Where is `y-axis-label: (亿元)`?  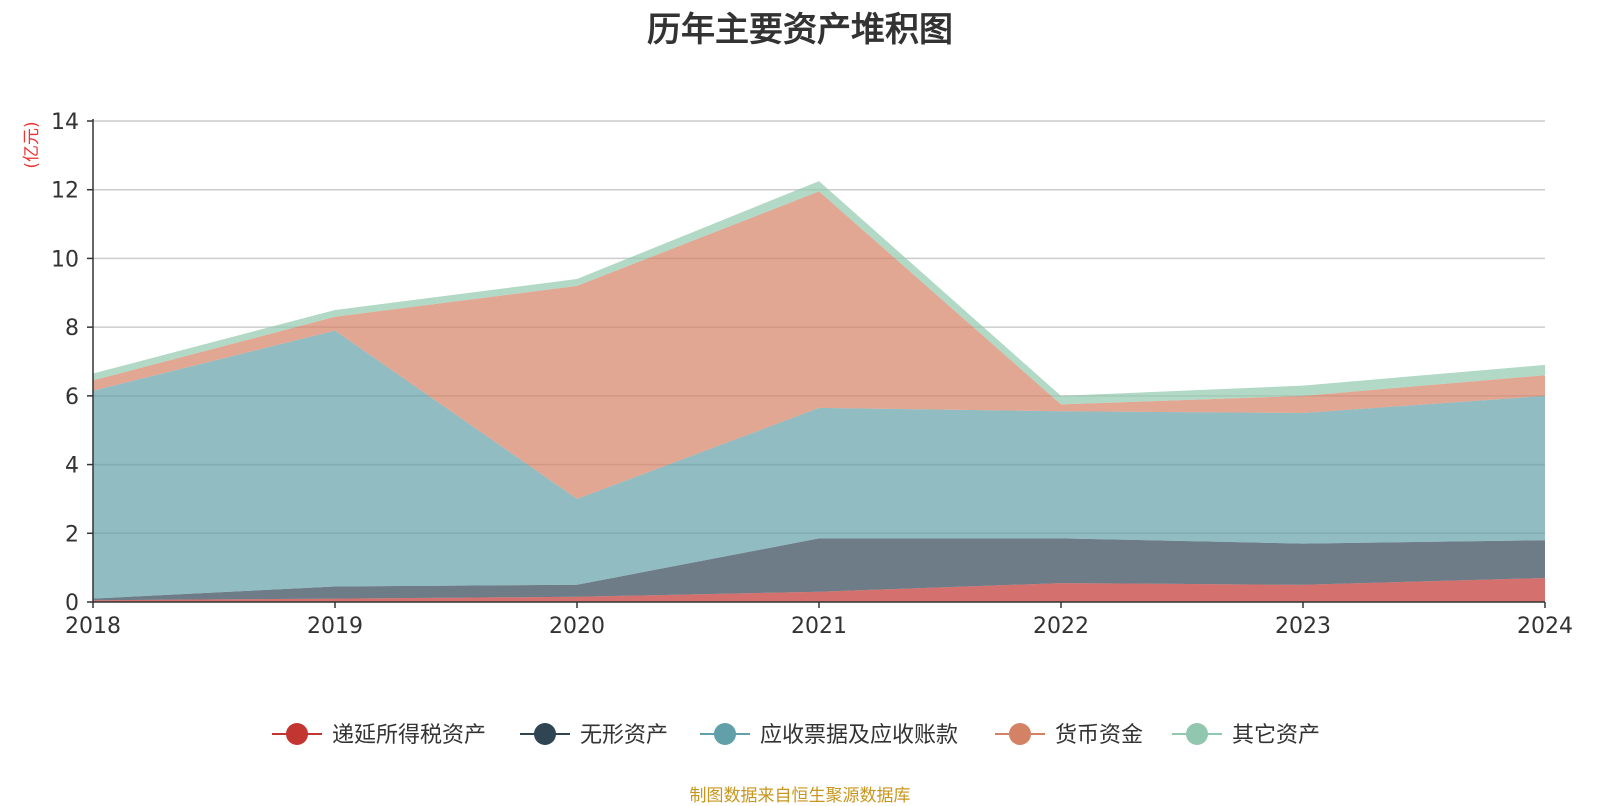 y-axis-label: (亿元) is located at coordinates (32, 144).